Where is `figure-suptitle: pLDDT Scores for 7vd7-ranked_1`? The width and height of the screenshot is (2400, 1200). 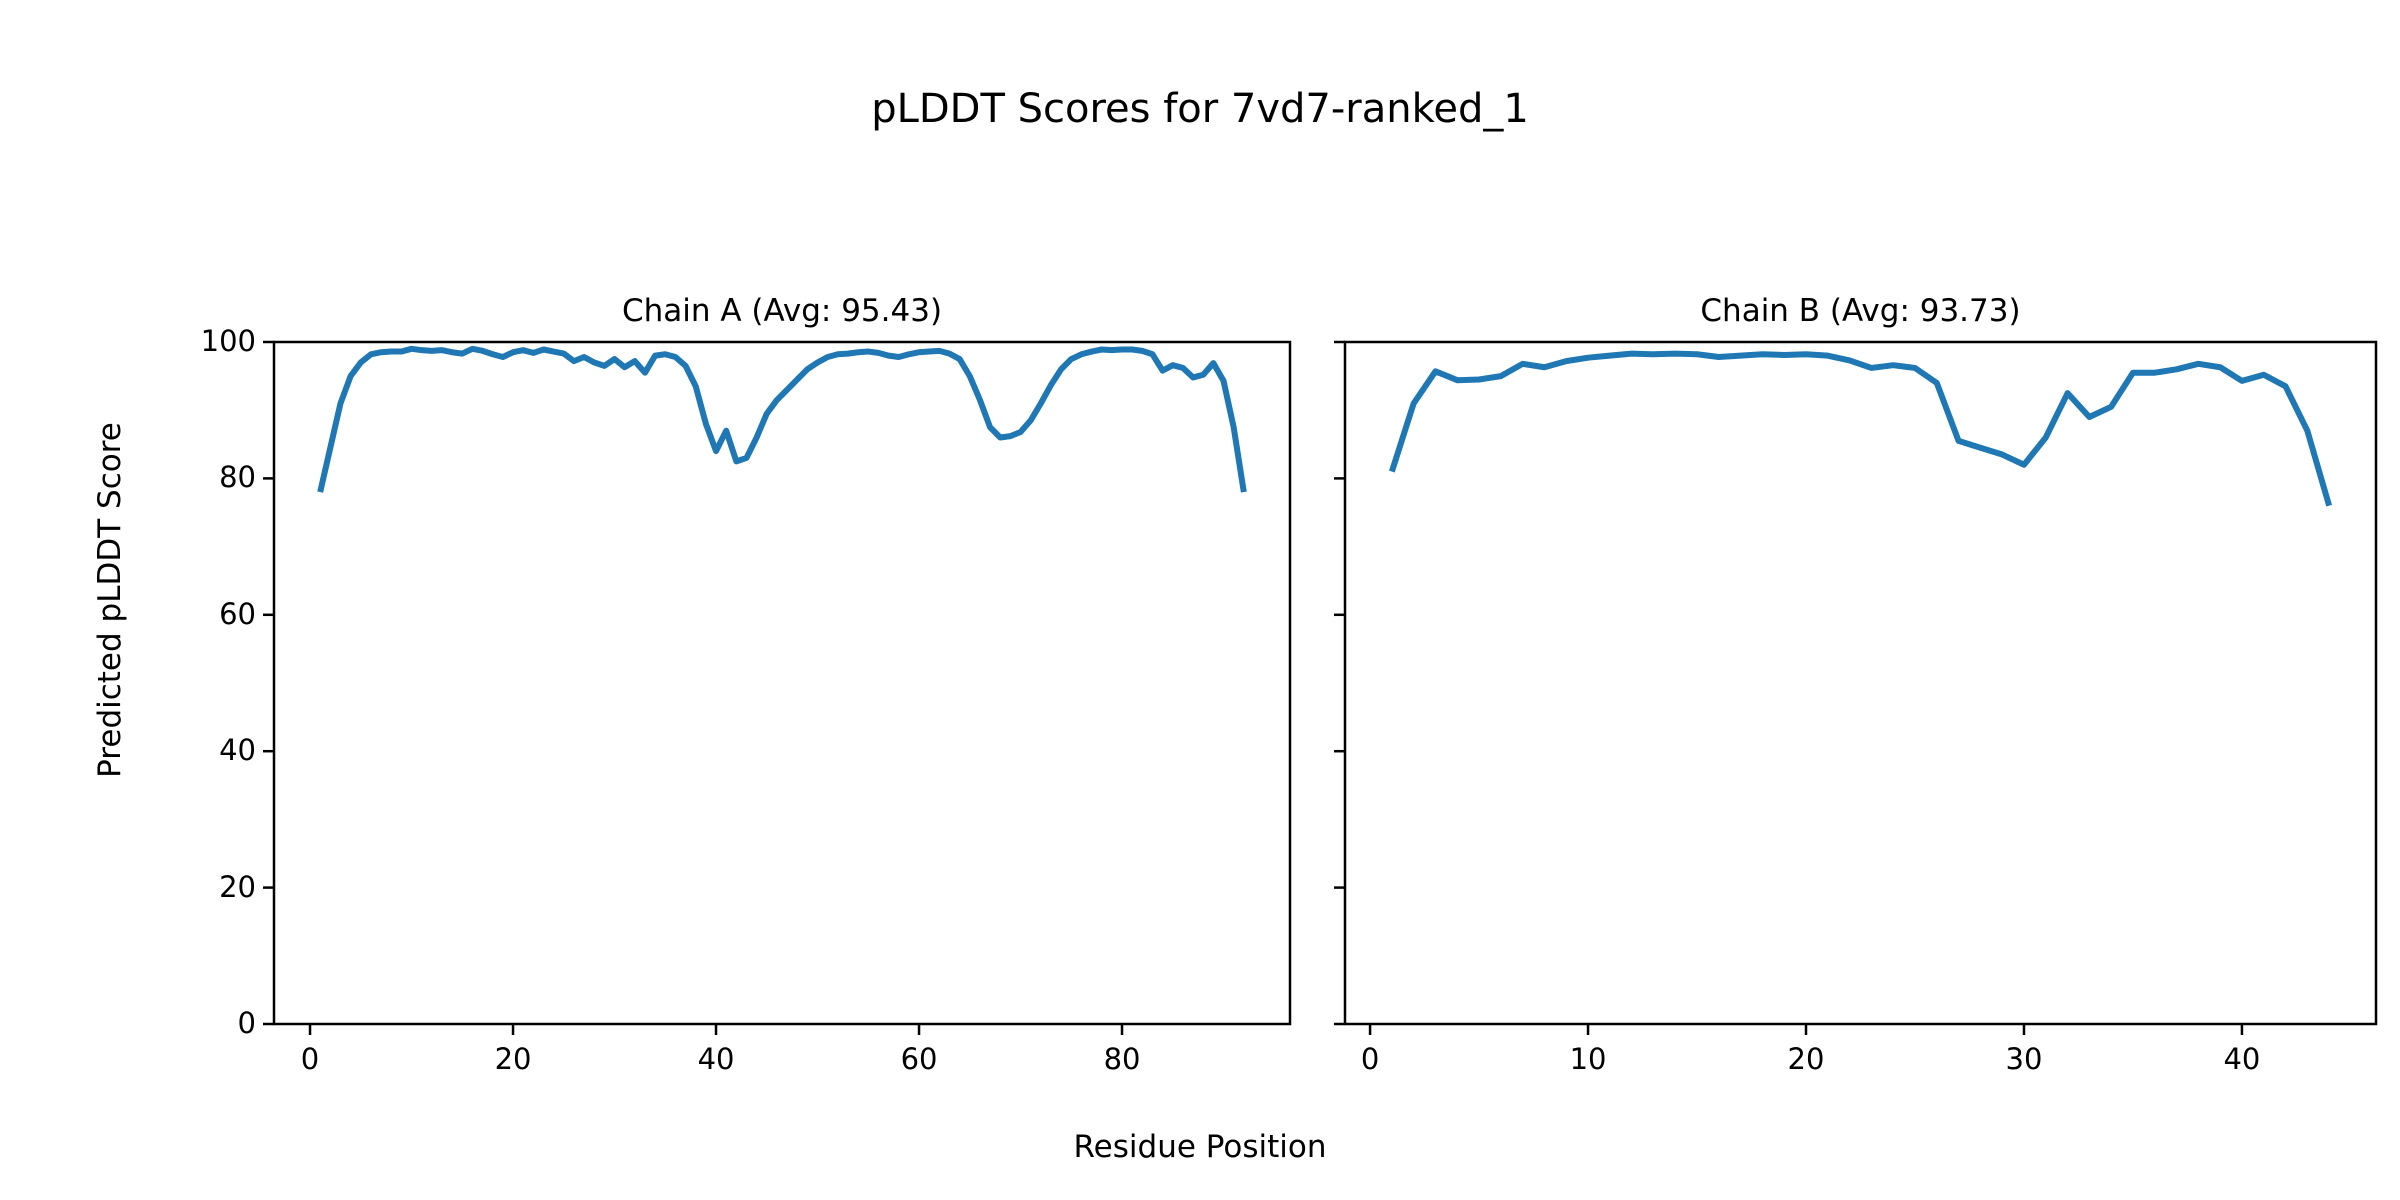 figure-suptitle: pLDDT Scores for 7vd7-ranked_1 is located at coordinates (1200, 109).